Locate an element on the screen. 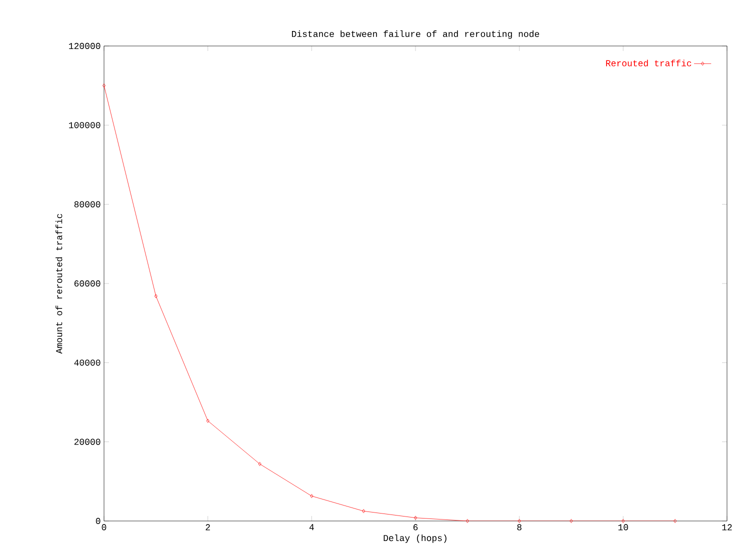  y-tick-label: 20000 is located at coordinates (87, 441).